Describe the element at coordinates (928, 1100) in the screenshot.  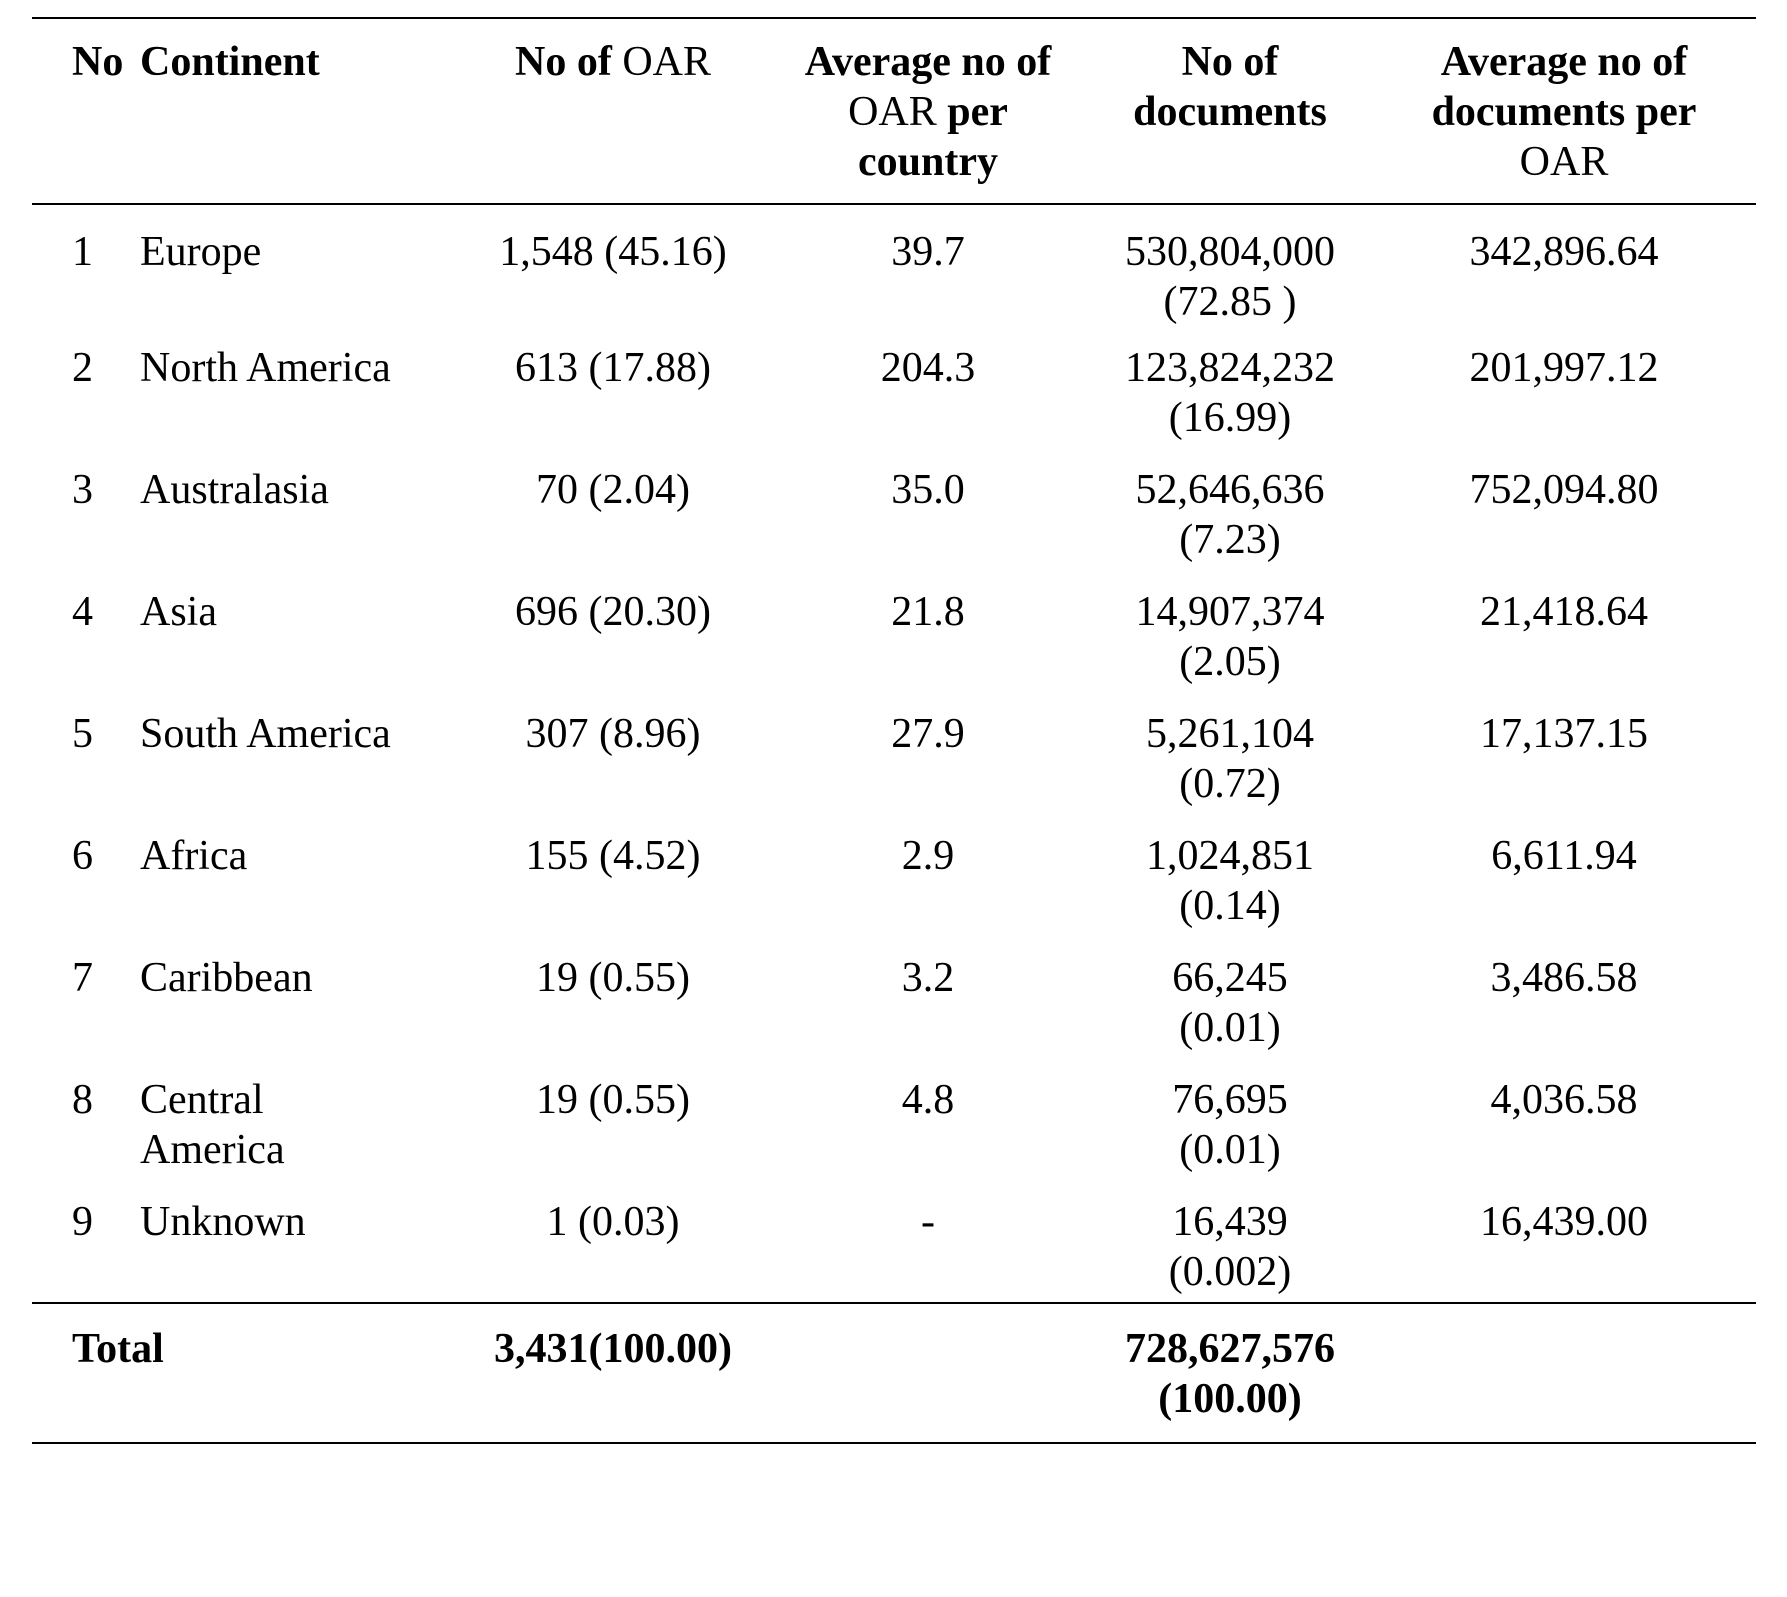
I see `avg-oar-per-country: 4.8` at that location.